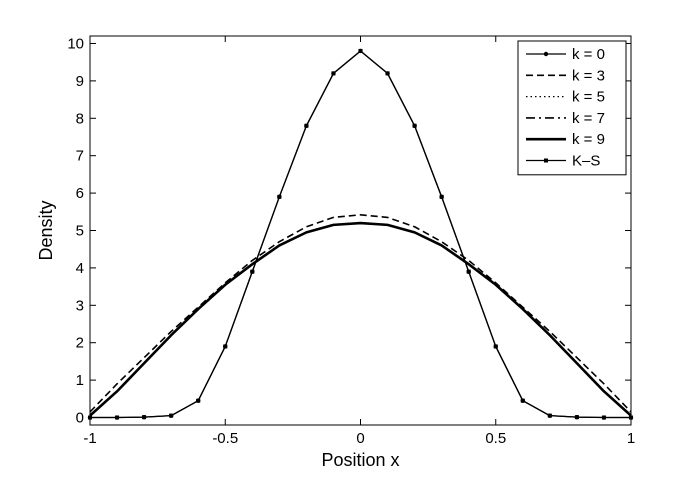 The height and width of the screenshot is (477, 698). Describe the element at coordinates (225, 438) in the screenshot. I see `x-tick-label: -0.5` at that location.